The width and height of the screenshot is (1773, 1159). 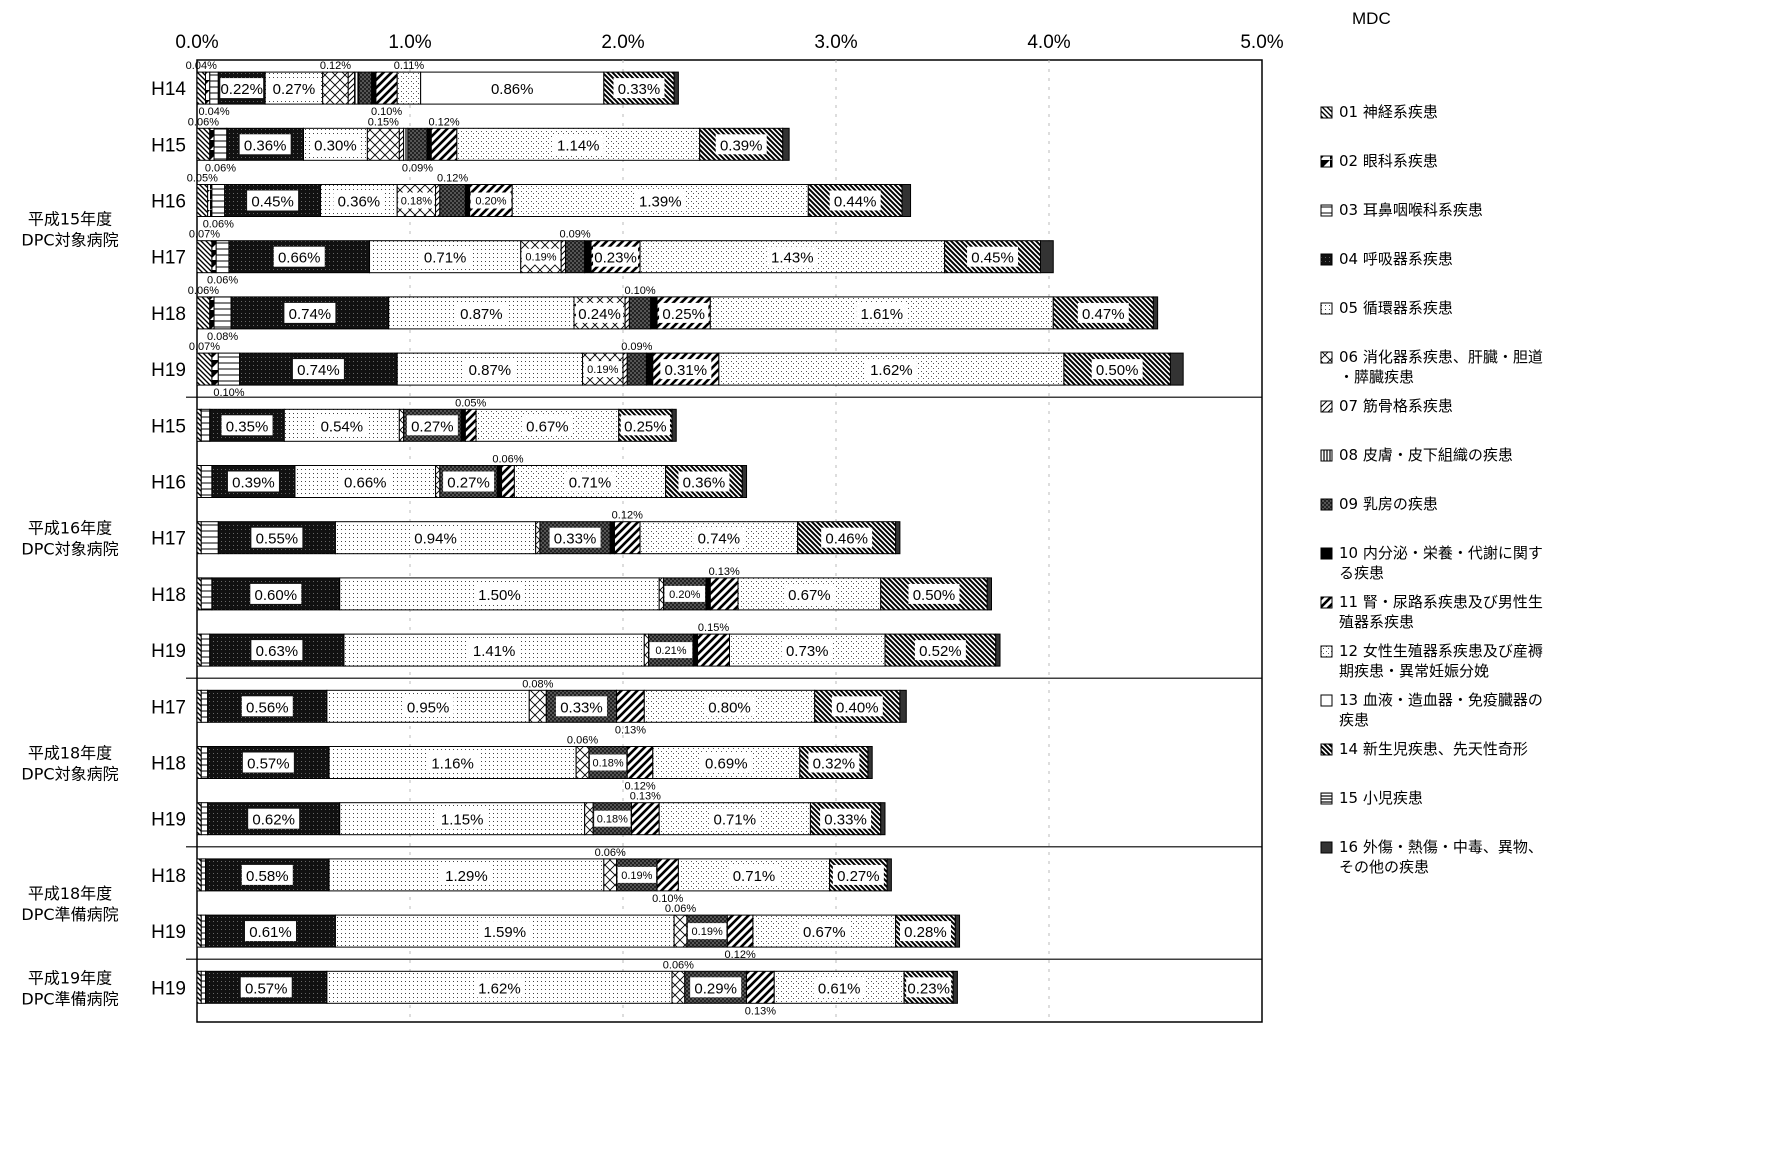 I want to click on legend-item-label: 10 内分泌・栄養・代謝に関する疾患, so click(x=1441, y=563).